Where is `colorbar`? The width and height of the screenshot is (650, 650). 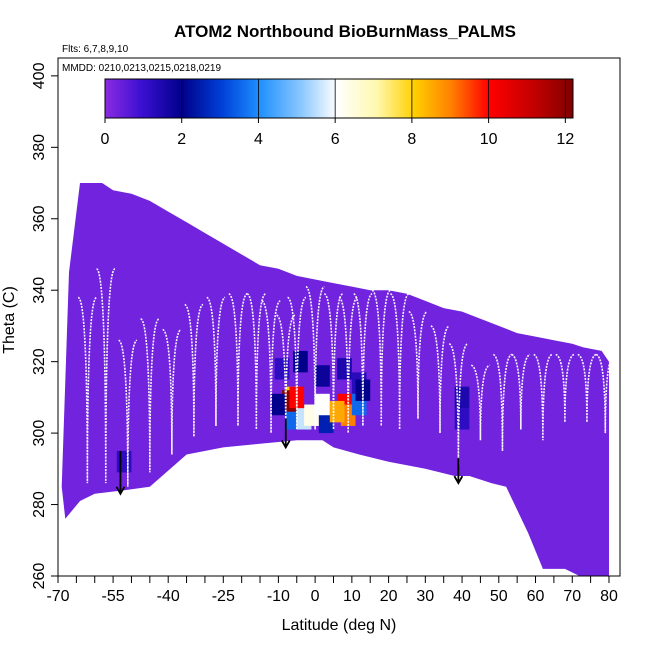
colorbar is located at coordinates (339, 98).